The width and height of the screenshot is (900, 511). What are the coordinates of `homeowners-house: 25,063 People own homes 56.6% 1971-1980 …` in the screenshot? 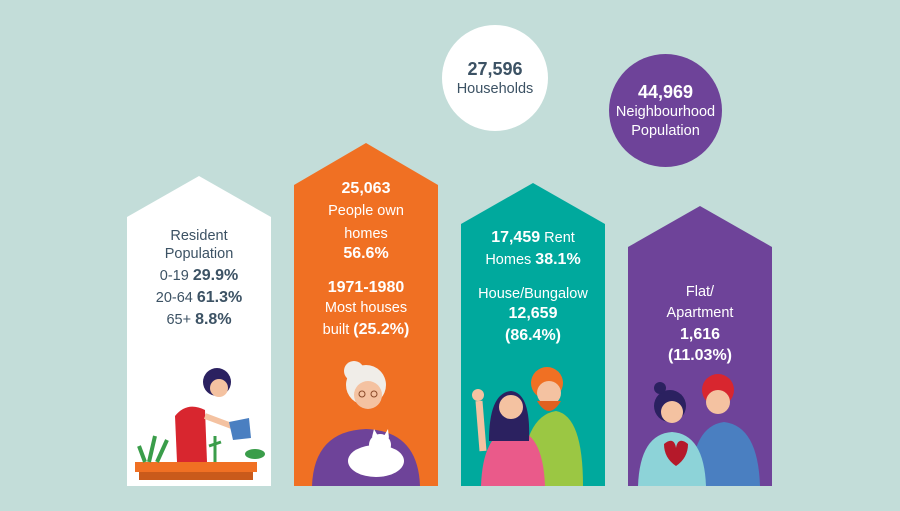 It's located at (366, 314).